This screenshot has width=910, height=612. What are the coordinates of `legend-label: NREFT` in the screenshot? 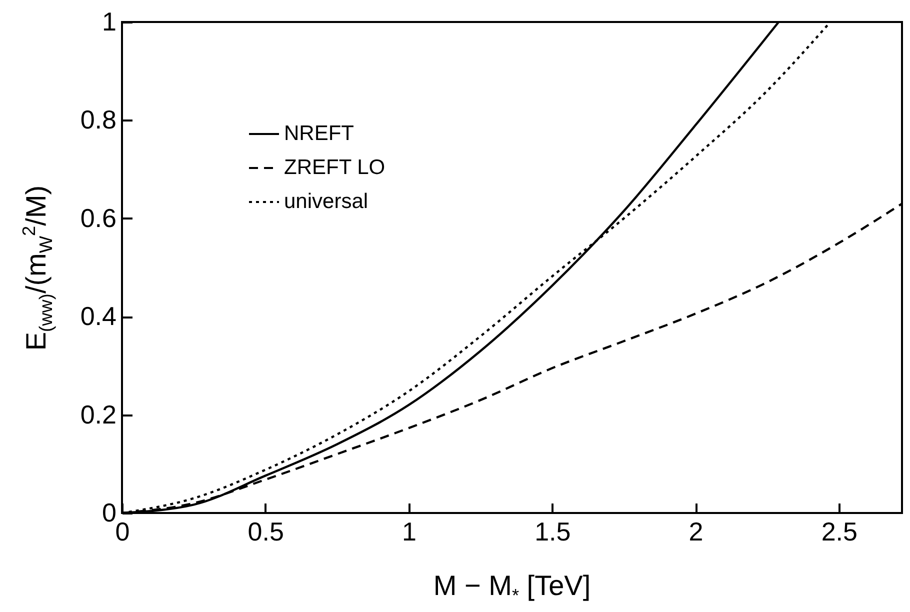 It's located at (319, 133).